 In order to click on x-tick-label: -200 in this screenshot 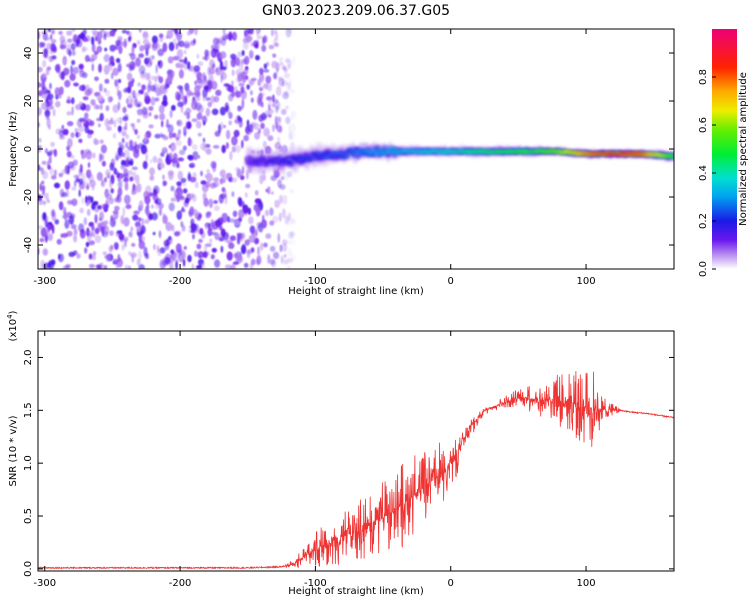, I will do `click(180, 281)`.